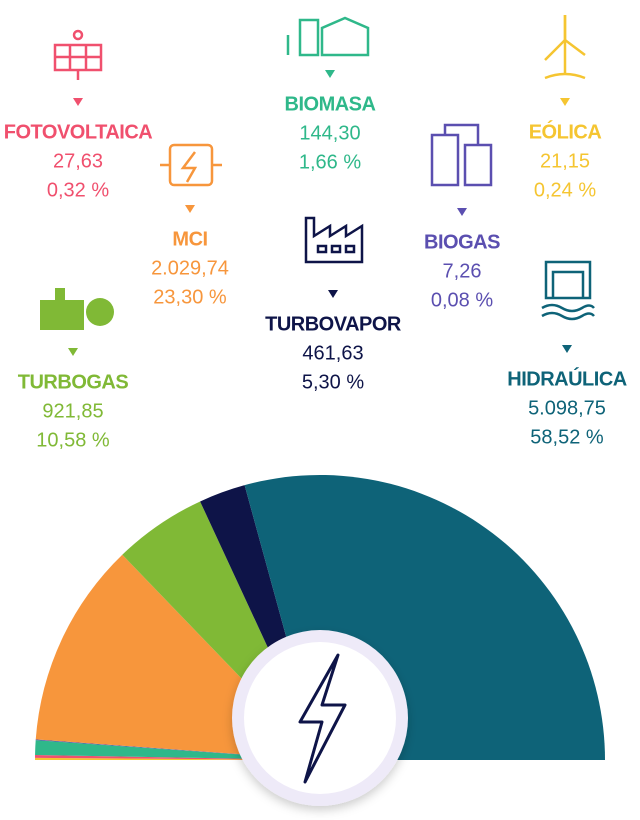 The height and width of the screenshot is (820, 640). What do you see at coordinates (78, 190) in the screenshot?
I see `share-label: 0,32 %` at bounding box center [78, 190].